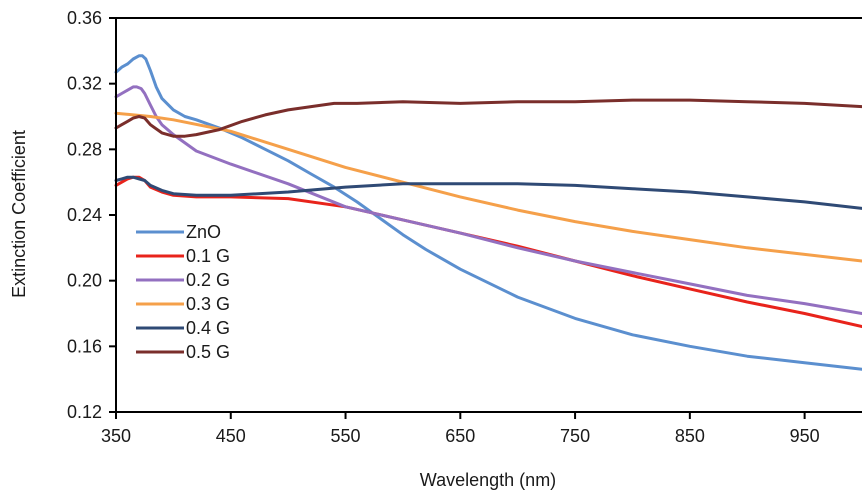 Image resolution: width=862 pixels, height=497 pixels. Describe the element at coordinates (84, 215) in the screenshot. I see `y-tick-label: 0.24` at that location.